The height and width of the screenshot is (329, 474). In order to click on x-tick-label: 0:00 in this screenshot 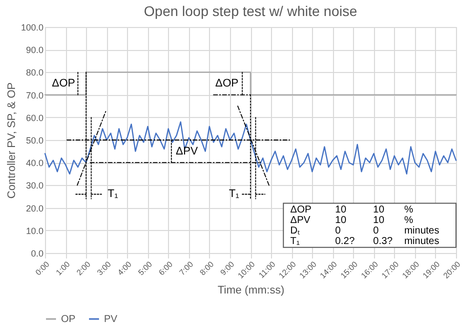, I will do `click(43, 268)`.